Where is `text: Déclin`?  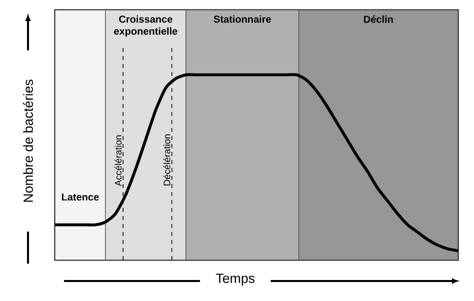
text: Déclin is located at coordinates (378, 19).